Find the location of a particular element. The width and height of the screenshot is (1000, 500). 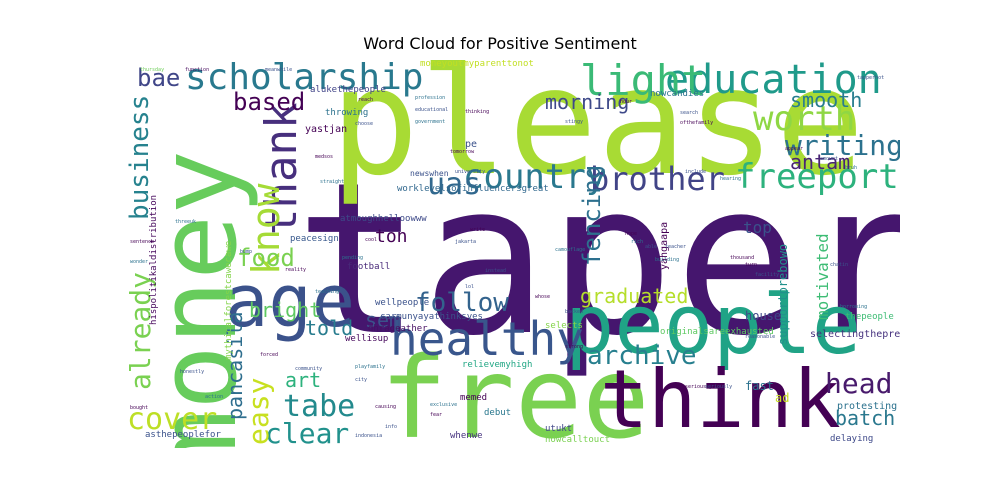

word-reach: reach is located at coordinates (366, 100).